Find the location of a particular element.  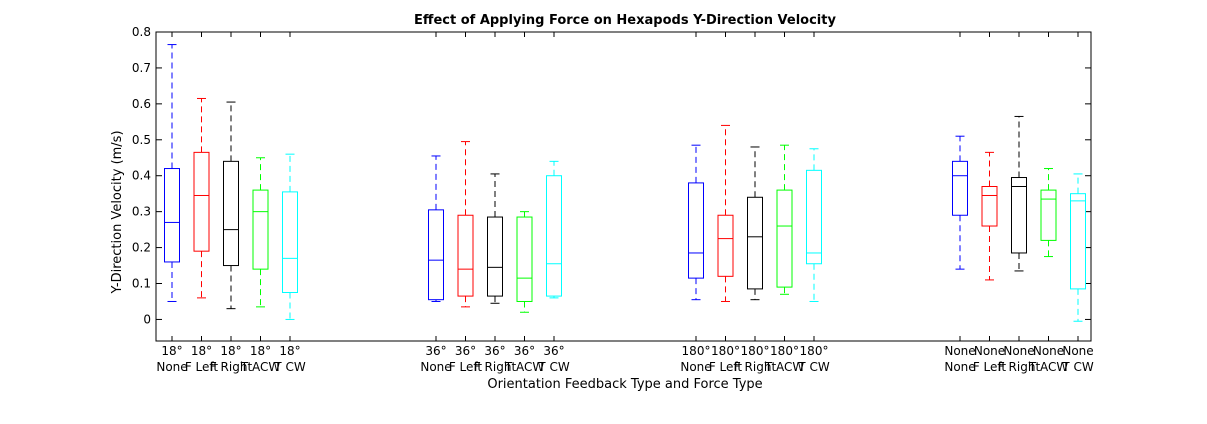

y-tick-label: 0 is located at coordinates (147, 319).